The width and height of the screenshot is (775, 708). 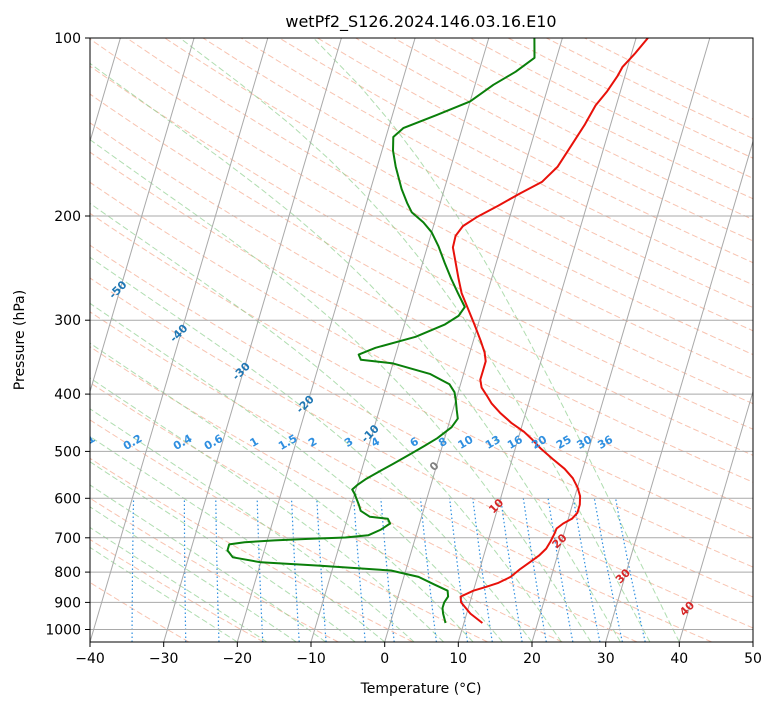 I want to click on x-tick-label: 0, so click(x=384, y=659).